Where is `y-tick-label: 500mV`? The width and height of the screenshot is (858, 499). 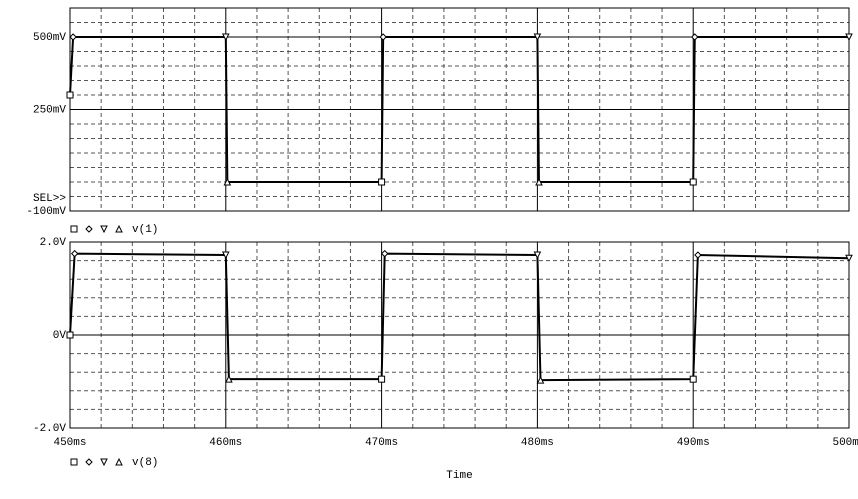
y-tick-label: 500mV is located at coordinates (49, 38).